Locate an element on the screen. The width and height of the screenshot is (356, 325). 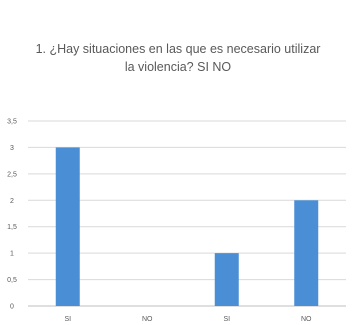
y-tick-label: 2 is located at coordinates (12, 201).